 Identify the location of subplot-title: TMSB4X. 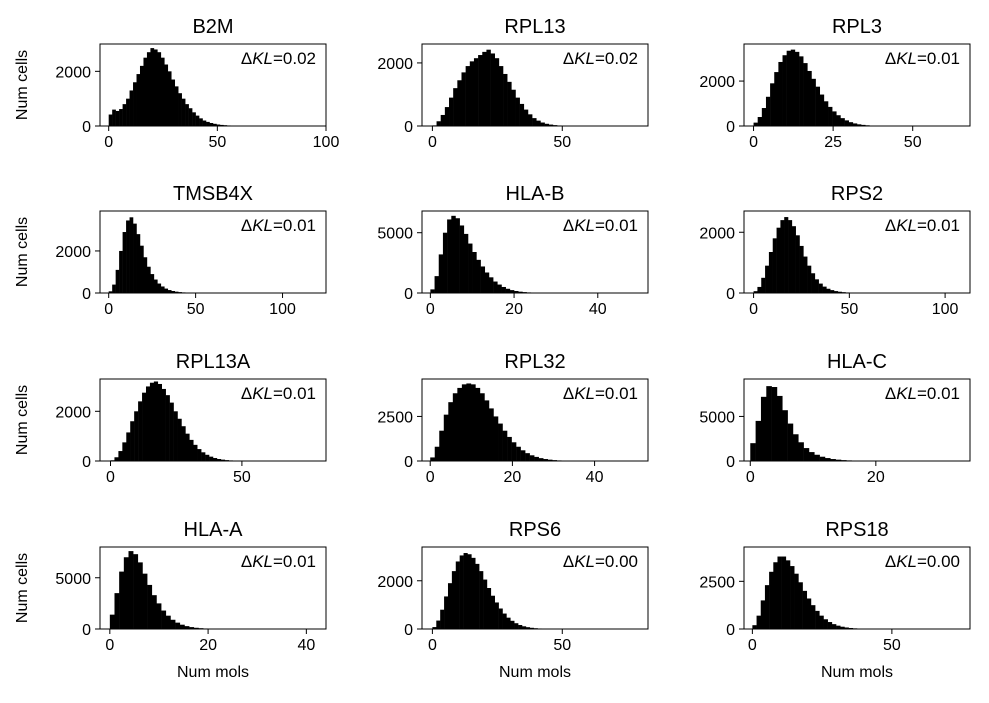
(213, 194).